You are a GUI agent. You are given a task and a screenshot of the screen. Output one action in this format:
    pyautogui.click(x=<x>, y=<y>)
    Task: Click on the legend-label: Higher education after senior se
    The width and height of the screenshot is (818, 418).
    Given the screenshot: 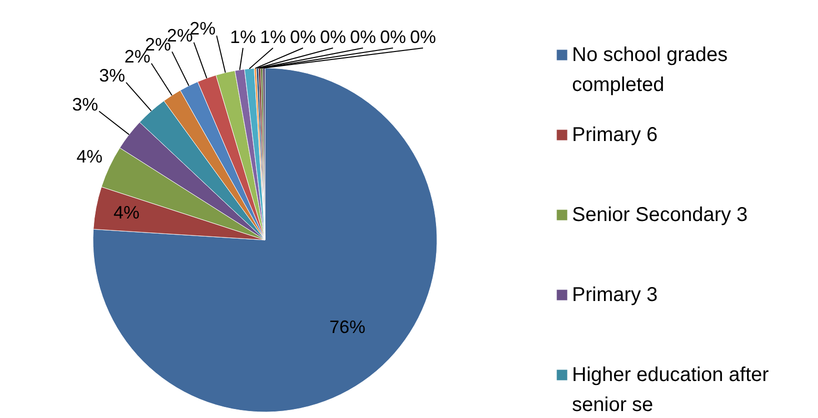 What is the action you would take?
    pyautogui.click(x=671, y=390)
    